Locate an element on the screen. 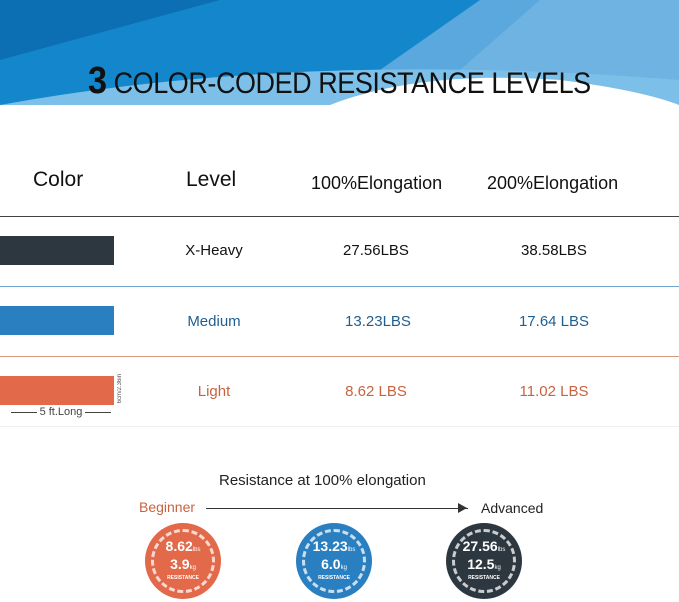  length-text: 5 ft.Long is located at coordinates (61, 412).